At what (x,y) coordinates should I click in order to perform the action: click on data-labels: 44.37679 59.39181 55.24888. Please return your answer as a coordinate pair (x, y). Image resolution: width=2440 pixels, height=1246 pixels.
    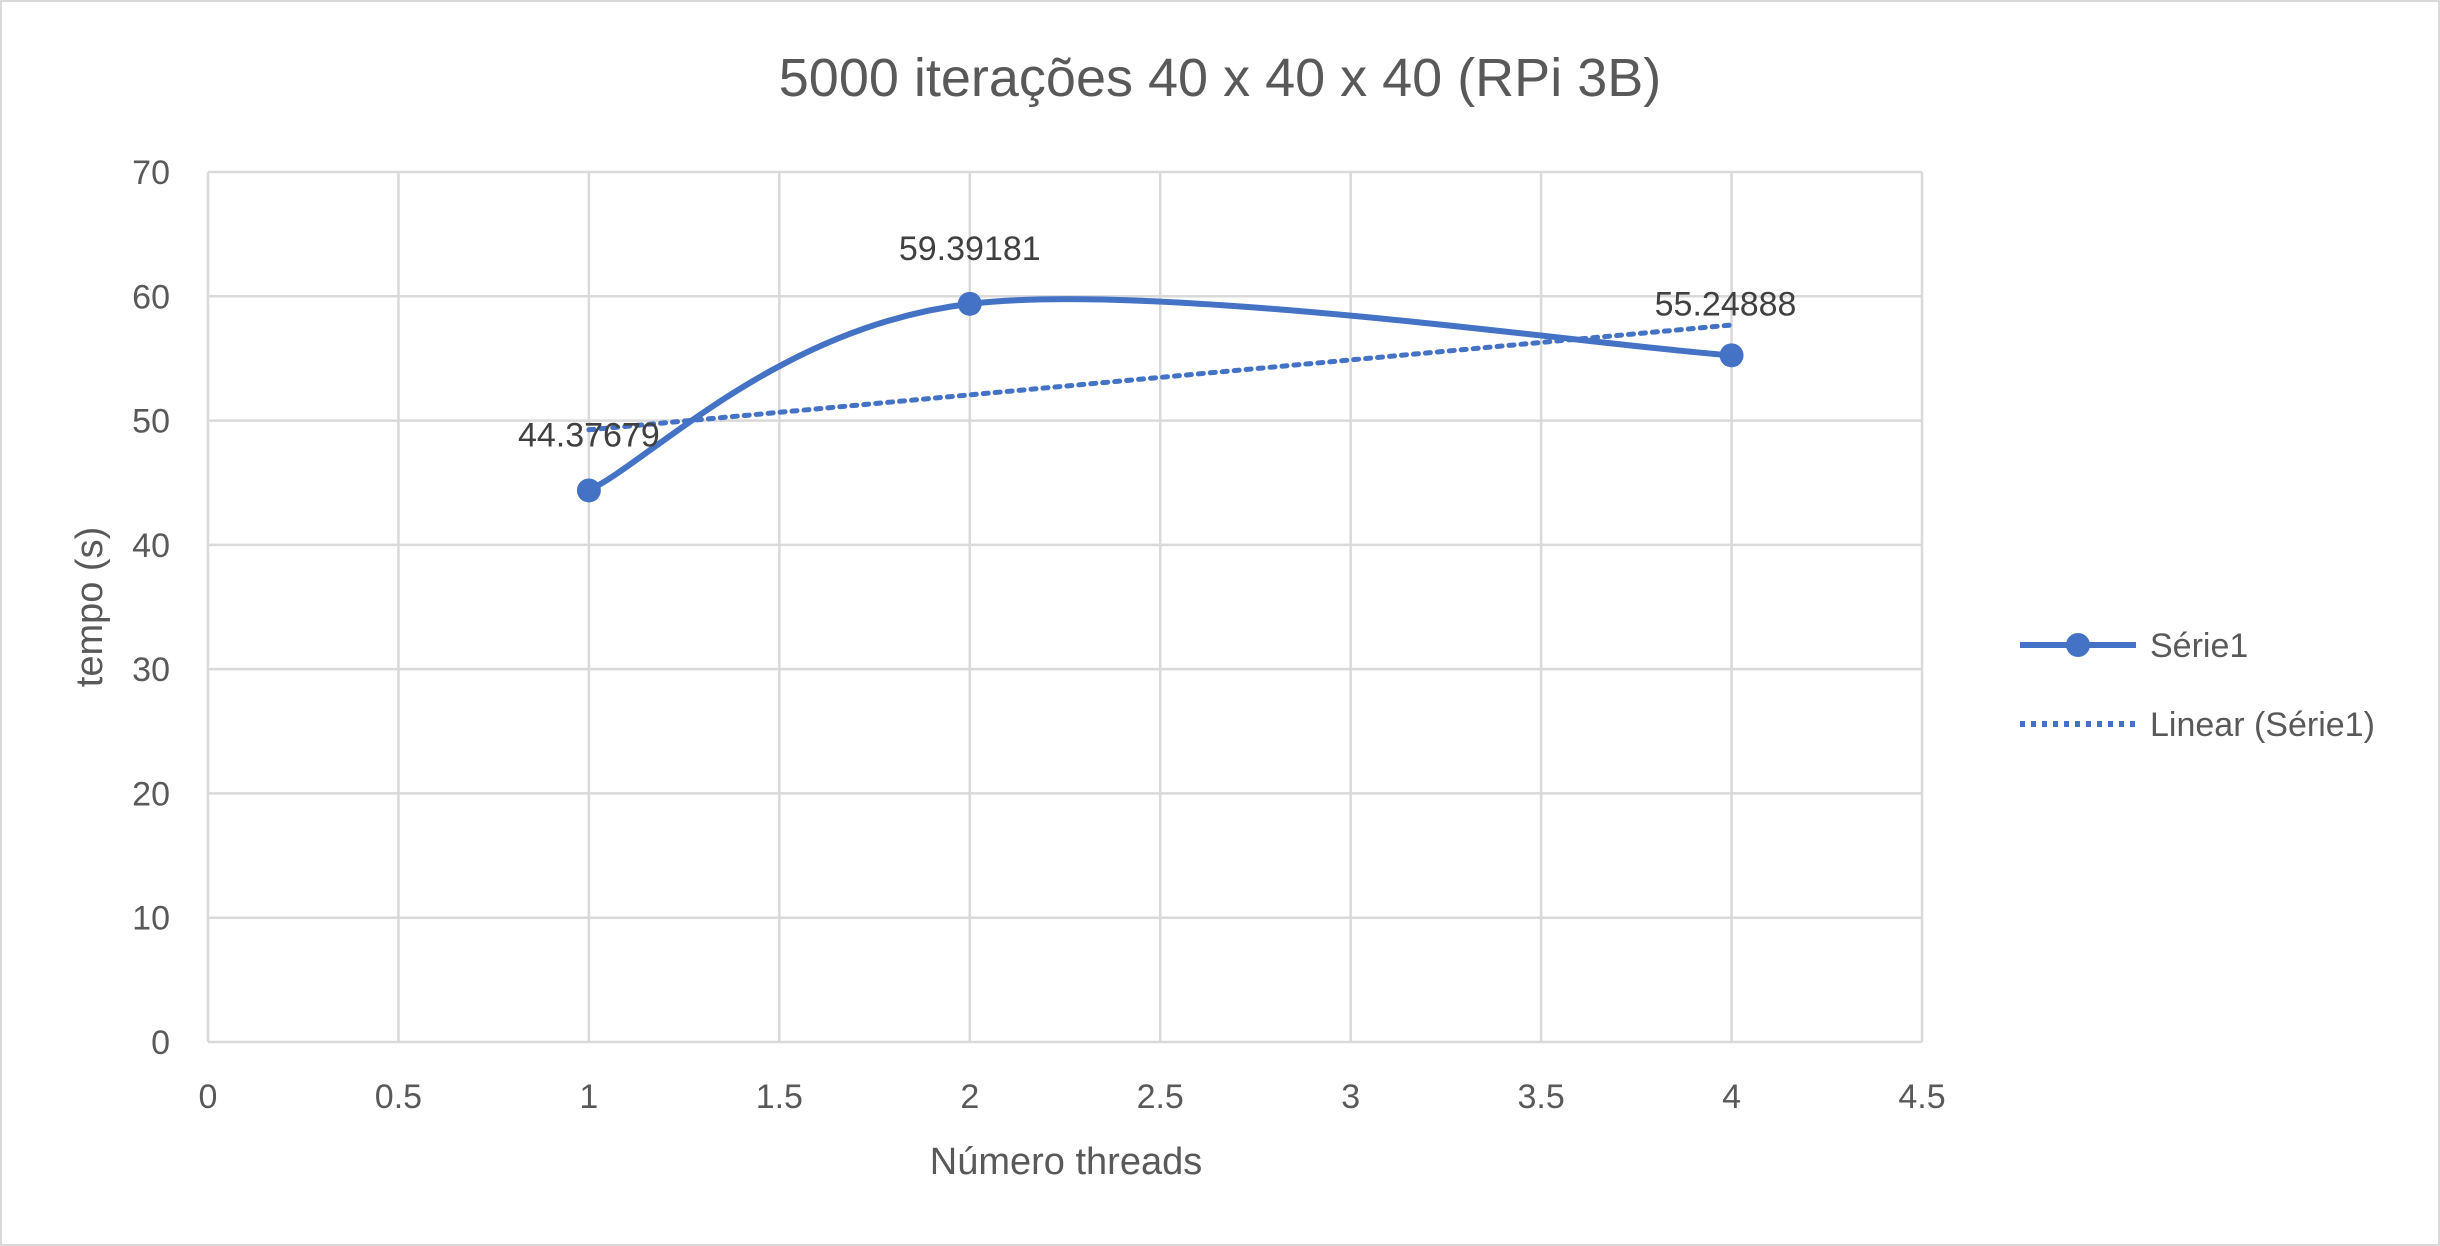
    Looking at the image, I should click on (1157, 342).